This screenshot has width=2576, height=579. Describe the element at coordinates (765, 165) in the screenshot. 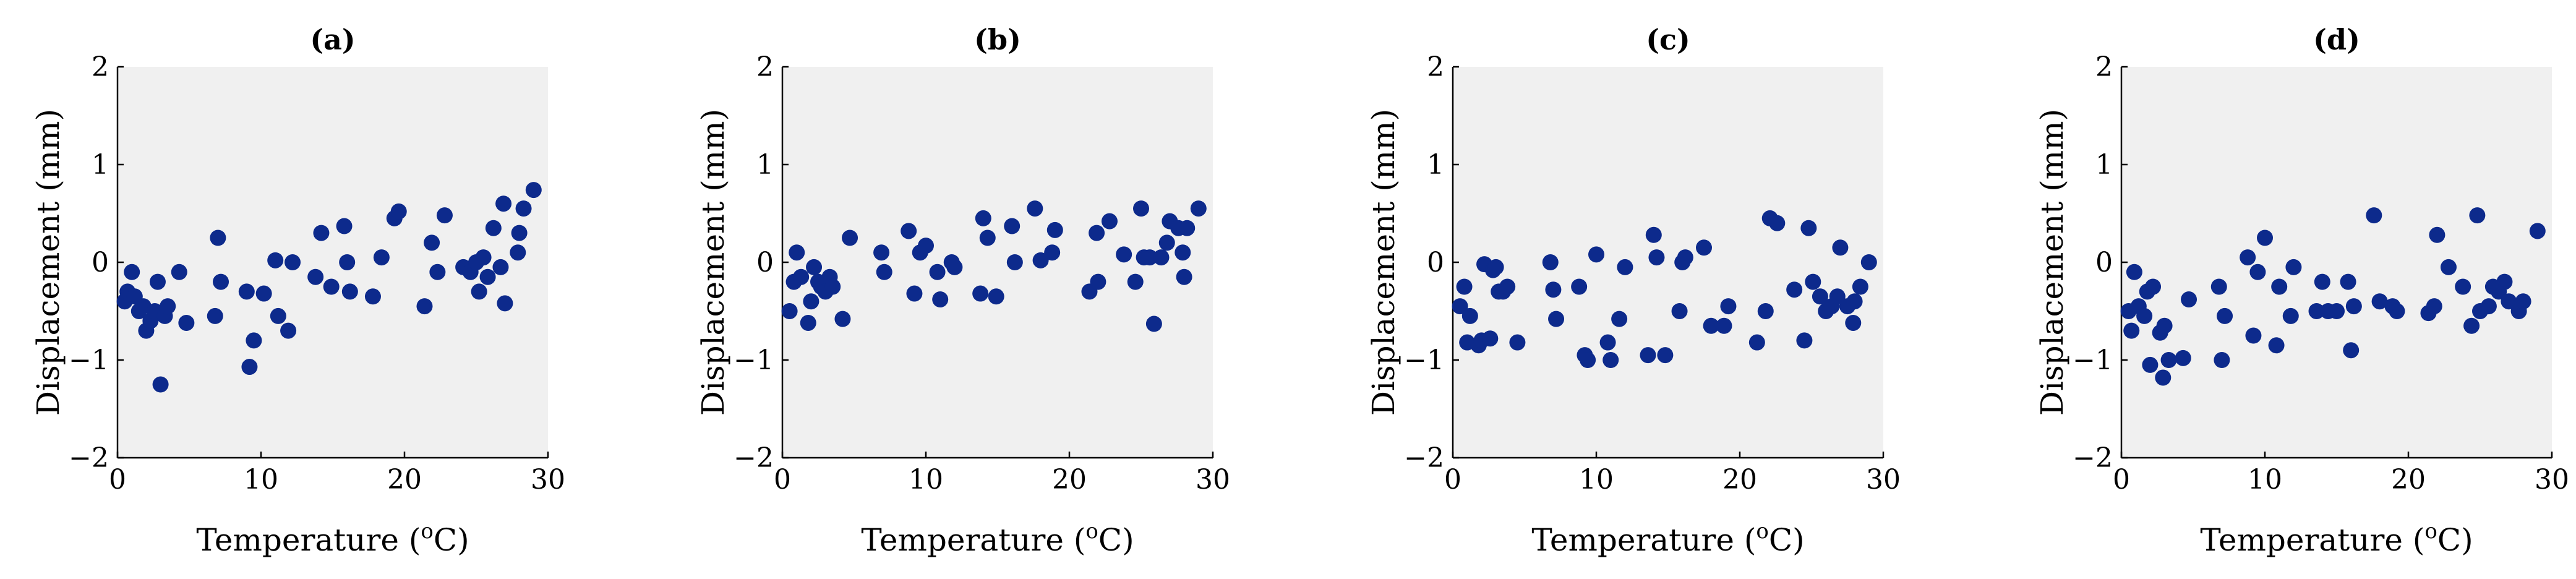

I see `y-tick-label: 1` at that location.